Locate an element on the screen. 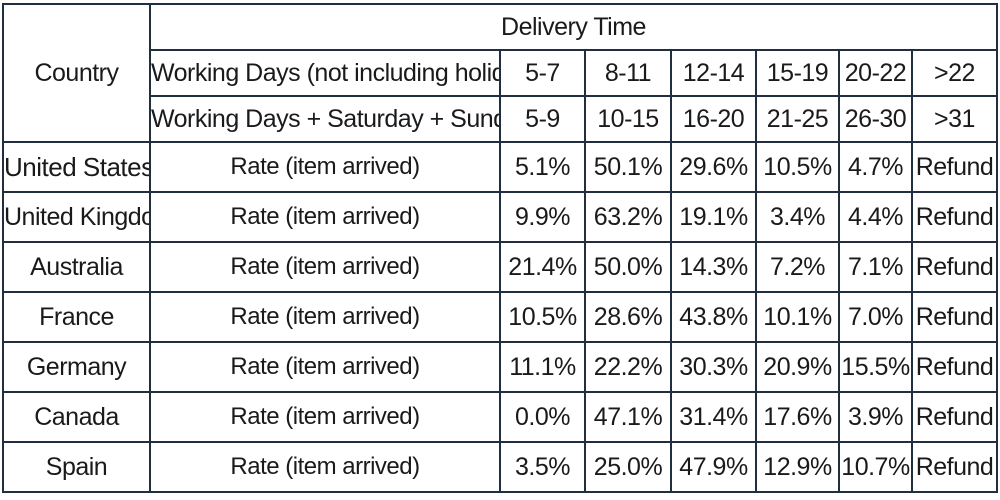 The width and height of the screenshot is (1000, 500). value-cell: 4.4% is located at coordinates (875, 217).